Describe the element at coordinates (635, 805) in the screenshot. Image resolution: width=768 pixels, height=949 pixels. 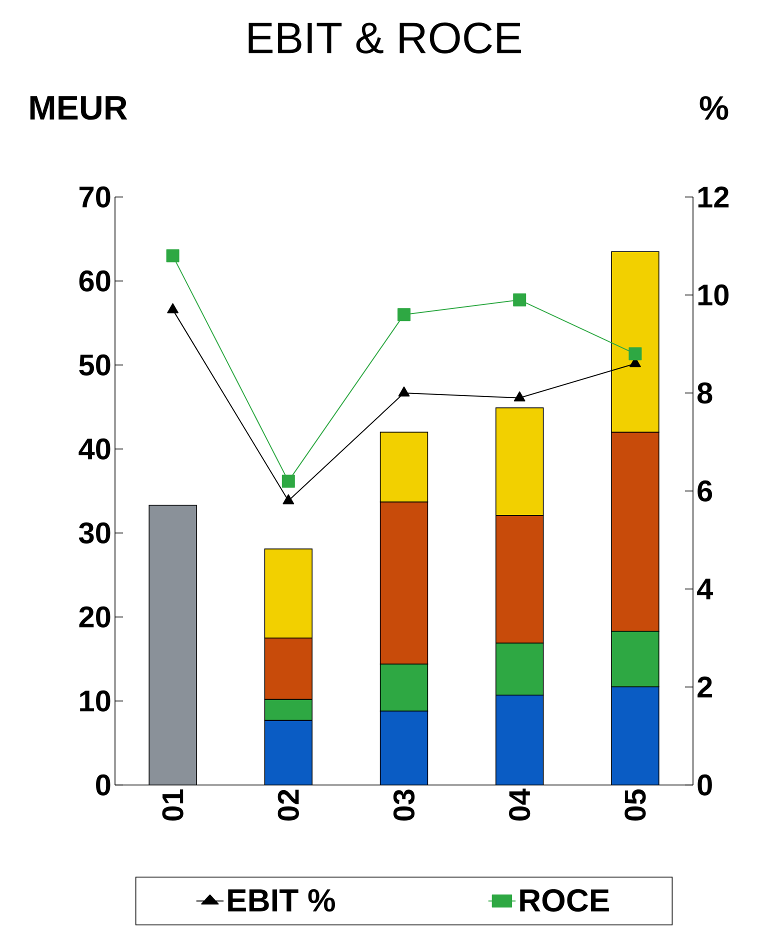
I see `x-tick-label: 05` at that location.